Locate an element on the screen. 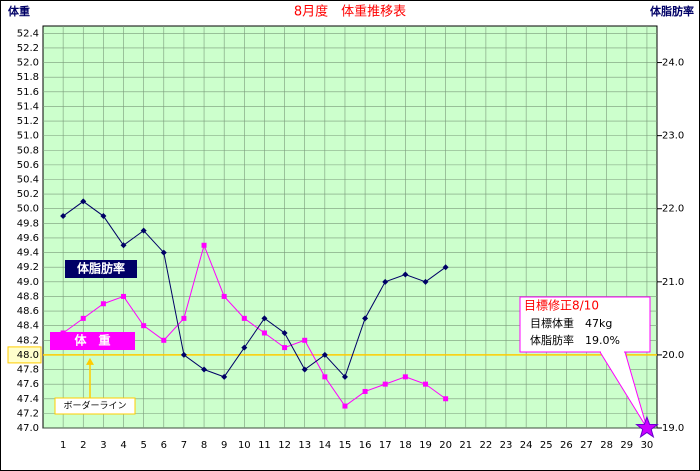 The image size is (700, 471). y-tick-label: 51.4 is located at coordinates (28, 106).